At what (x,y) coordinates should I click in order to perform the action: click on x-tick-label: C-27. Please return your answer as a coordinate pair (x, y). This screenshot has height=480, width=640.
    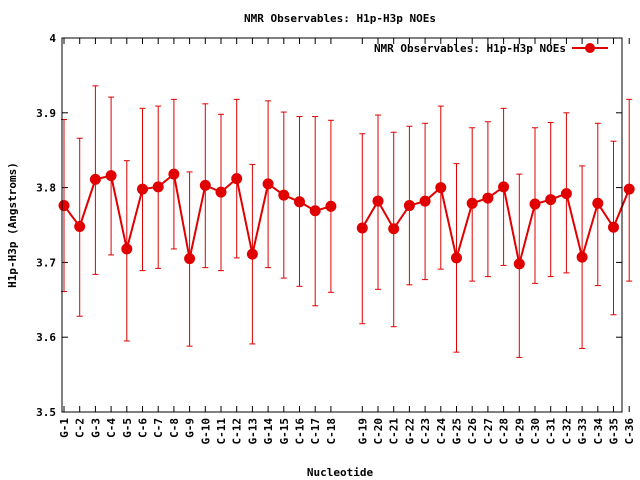
    Looking at the image, I should click on (488, 431).